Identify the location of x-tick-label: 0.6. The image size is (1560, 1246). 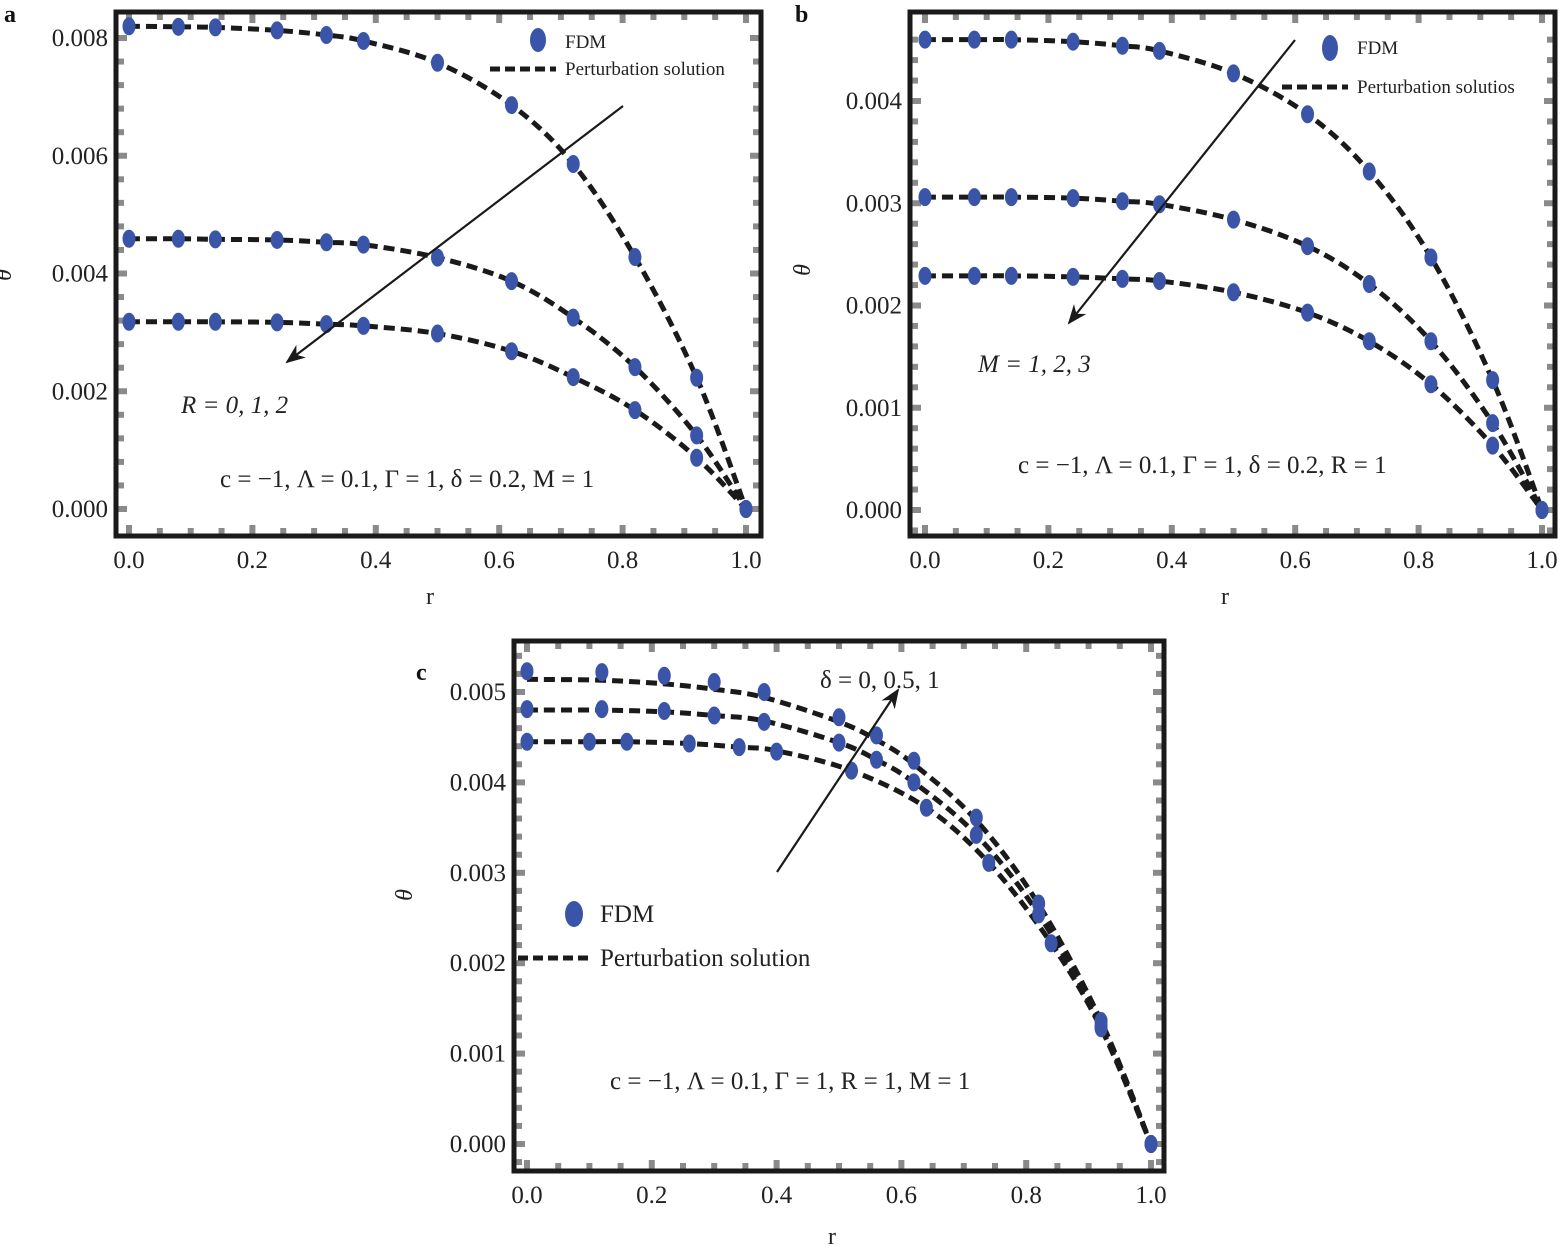
(499, 560).